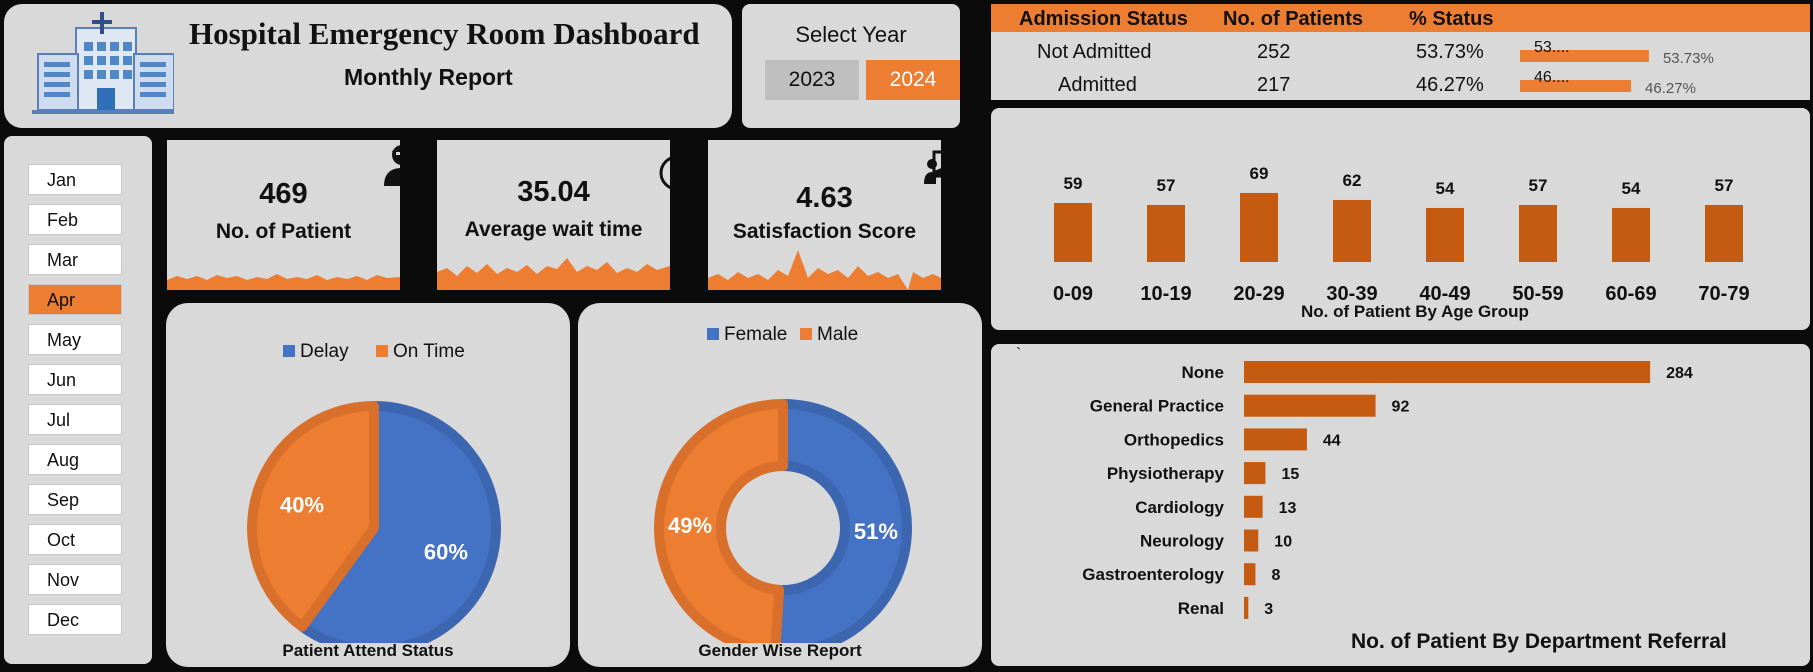 This screenshot has width=1813, height=672. I want to click on kpi-satisfaction-label: Satisfaction Score, so click(824, 231).